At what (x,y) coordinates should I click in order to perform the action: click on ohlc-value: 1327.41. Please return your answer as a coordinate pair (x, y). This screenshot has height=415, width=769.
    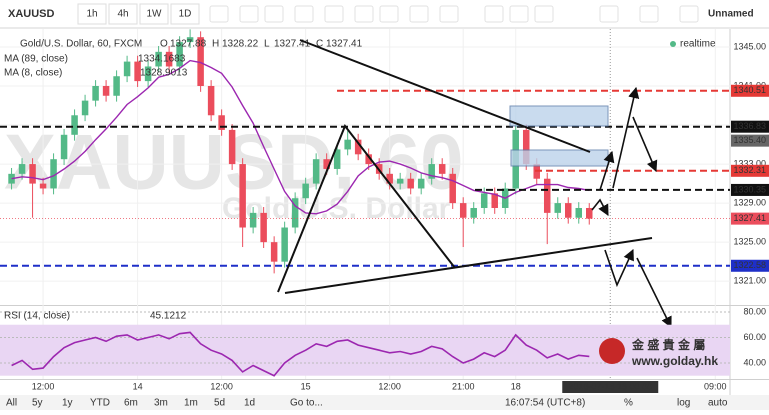
    Looking at the image, I should click on (292, 44).